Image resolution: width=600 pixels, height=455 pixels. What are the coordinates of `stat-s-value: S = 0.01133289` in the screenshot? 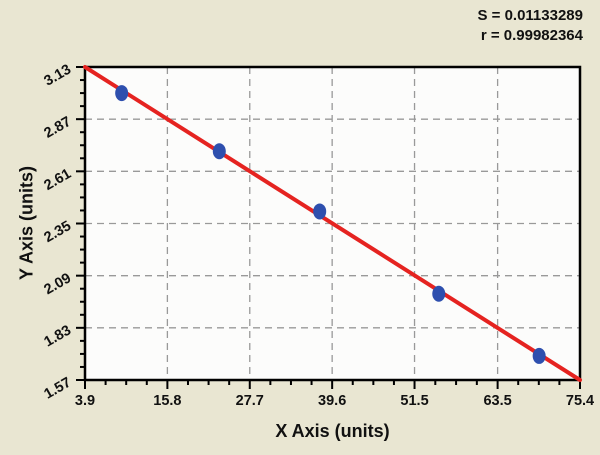 It's located at (530, 15).